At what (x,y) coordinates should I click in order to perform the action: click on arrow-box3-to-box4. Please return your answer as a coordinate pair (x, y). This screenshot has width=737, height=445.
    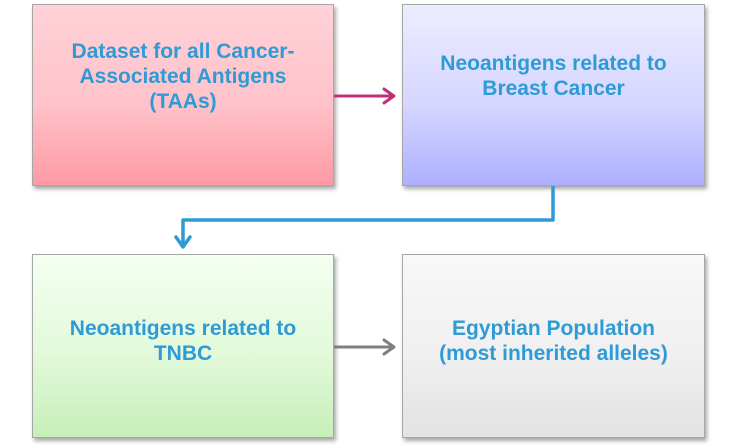
    Looking at the image, I should click on (365, 347).